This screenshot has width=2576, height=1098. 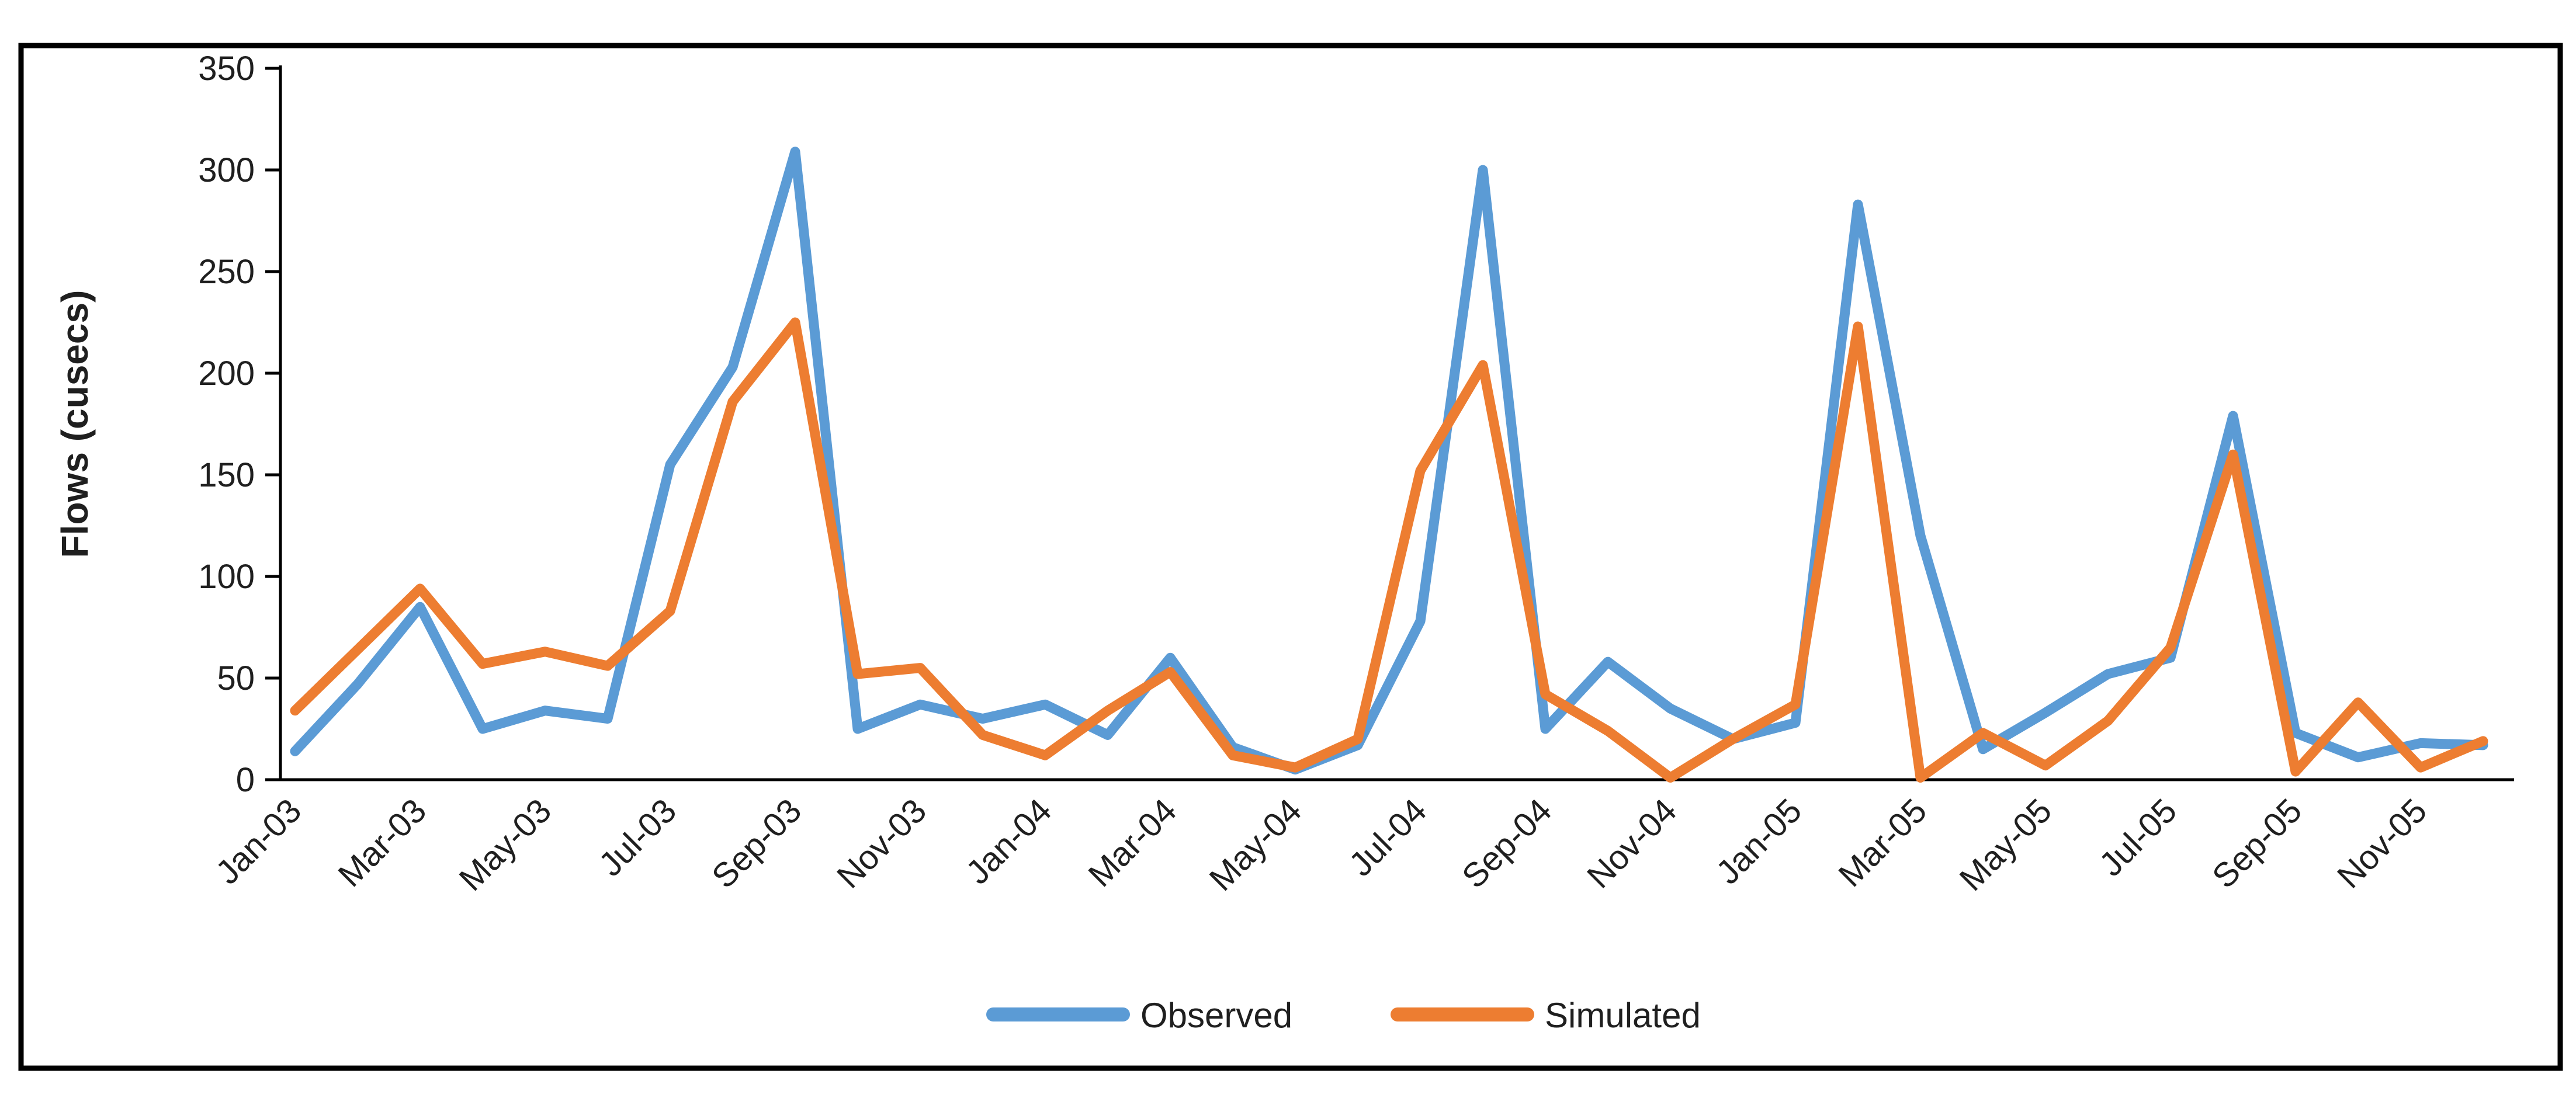 I want to click on x-tick-label: Mar-03, so click(x=382, y=842).